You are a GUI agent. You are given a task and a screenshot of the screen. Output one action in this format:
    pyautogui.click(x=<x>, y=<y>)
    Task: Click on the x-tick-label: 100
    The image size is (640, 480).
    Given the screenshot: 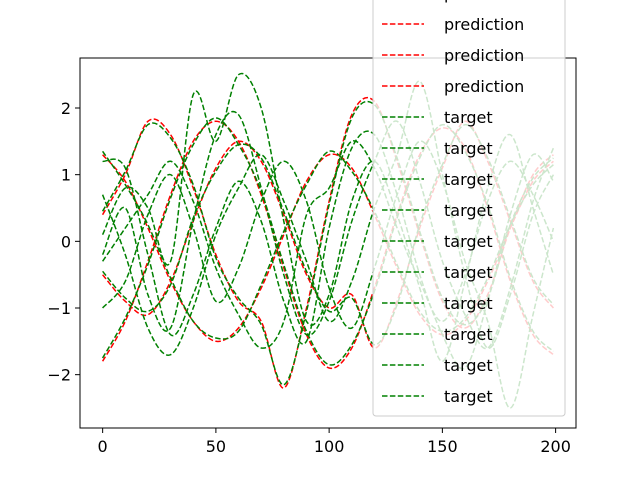 What is the action you would take?
    pyautogui.click(x=329, y=446)
    